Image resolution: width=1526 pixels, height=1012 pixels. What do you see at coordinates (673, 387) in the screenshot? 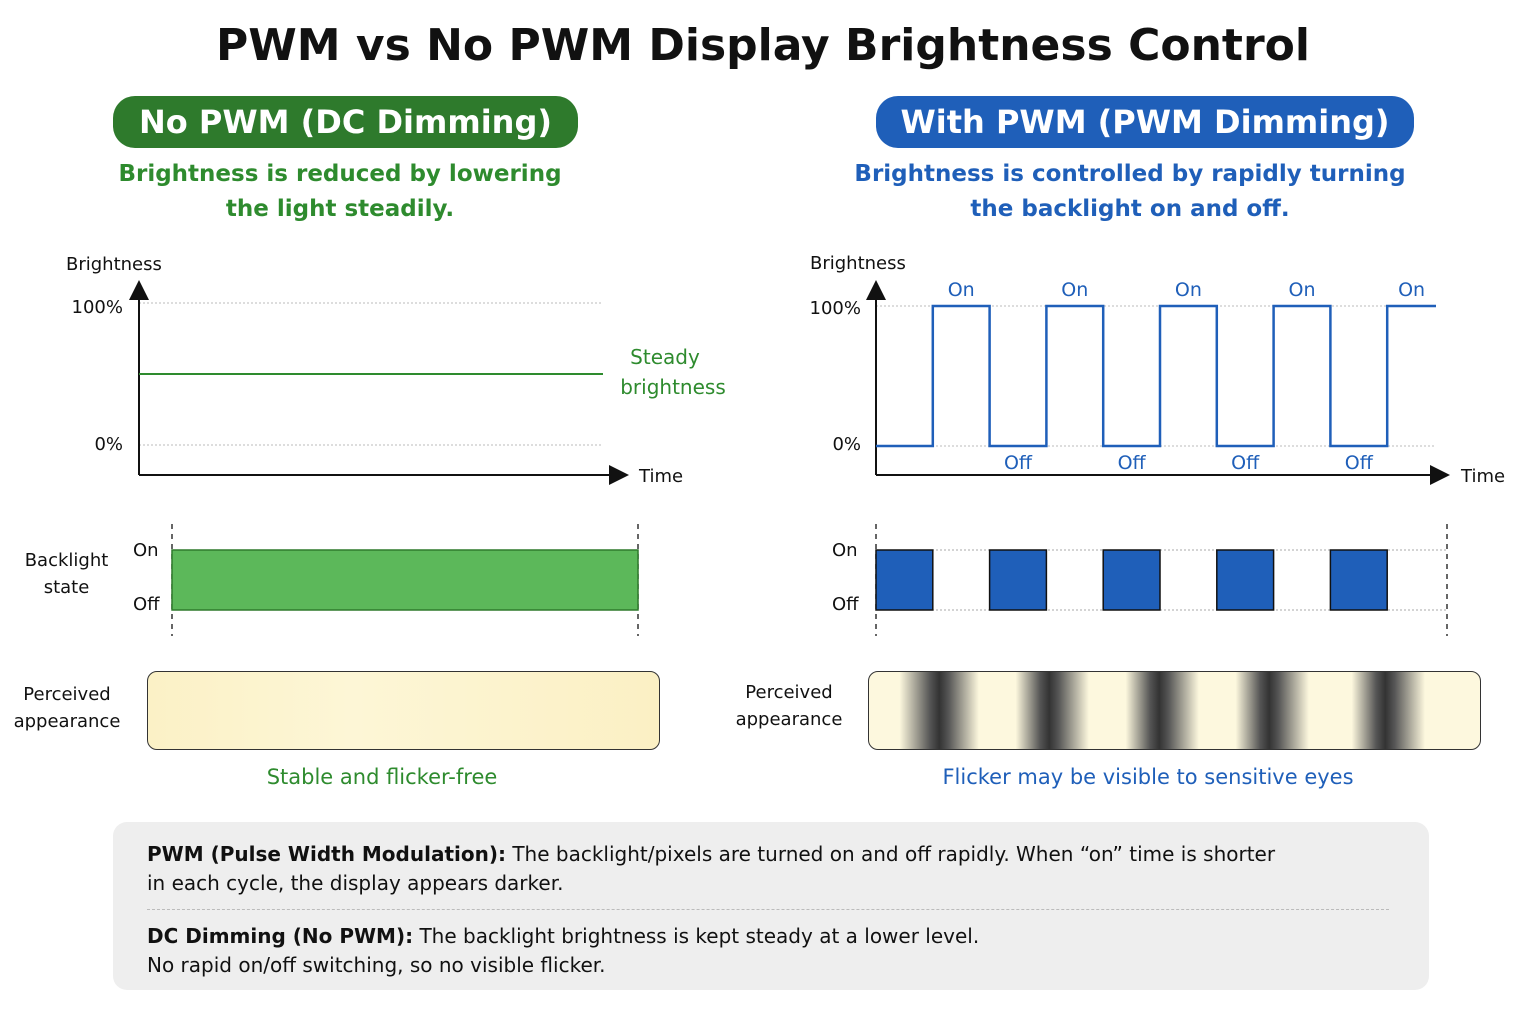
I see `steady-label-2: brightness` at bounding box center [673, 387].